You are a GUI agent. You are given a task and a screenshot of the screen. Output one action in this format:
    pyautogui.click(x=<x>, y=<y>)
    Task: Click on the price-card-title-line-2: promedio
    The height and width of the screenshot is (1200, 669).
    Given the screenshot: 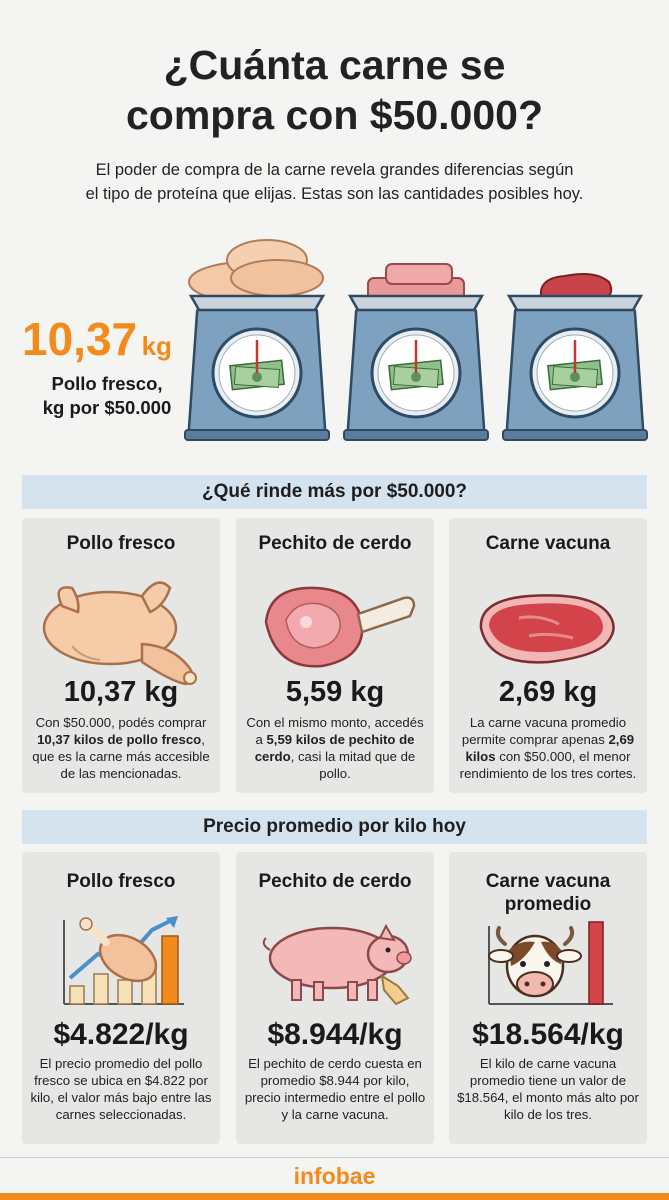 What is the action you would take?
    pyautogui.click(x=548, y=904)
    